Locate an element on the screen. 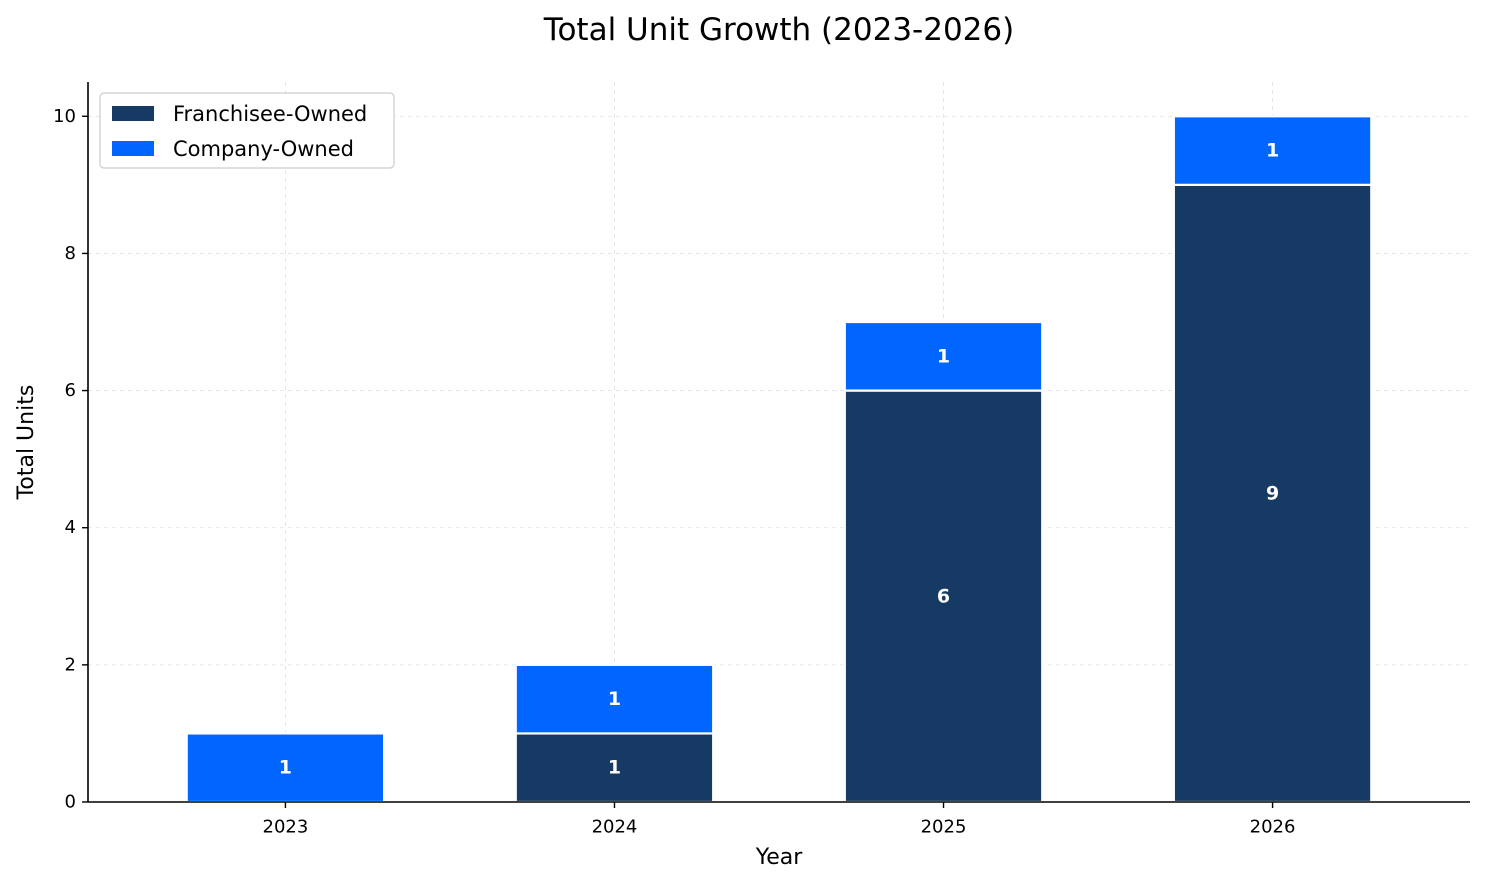  legend-frame is located at coordinates (247, 130).